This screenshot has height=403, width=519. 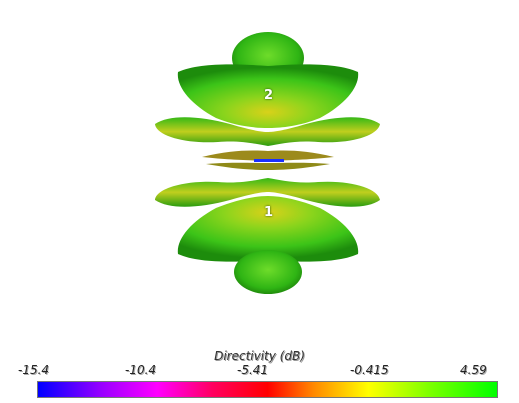 I want to click on colorbar-tick-label: -10.4, so click(x=141, y=370).